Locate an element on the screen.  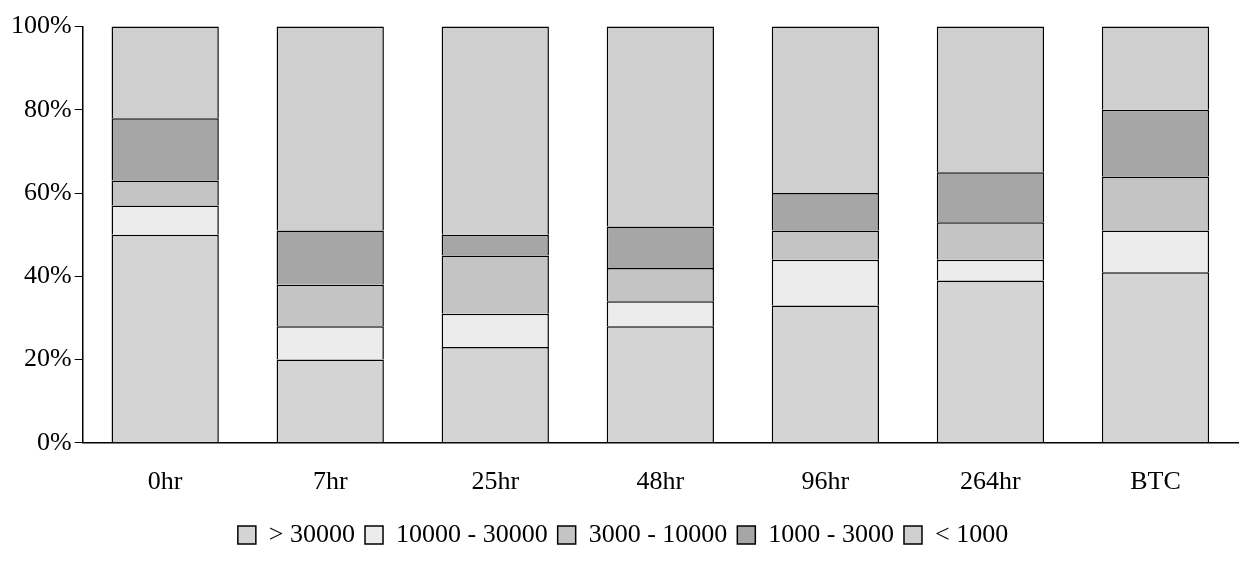
x-tick-label: 0hr is located at coordinates (165, 481).